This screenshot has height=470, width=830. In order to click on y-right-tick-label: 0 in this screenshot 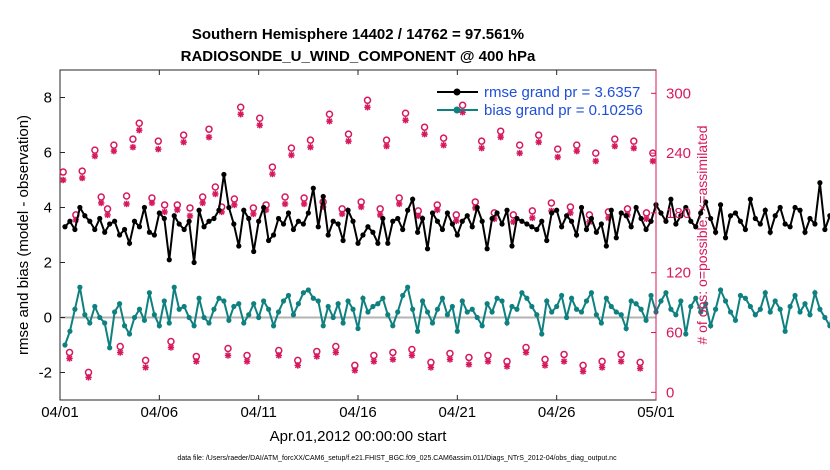, I will do `click(670, 392)`.